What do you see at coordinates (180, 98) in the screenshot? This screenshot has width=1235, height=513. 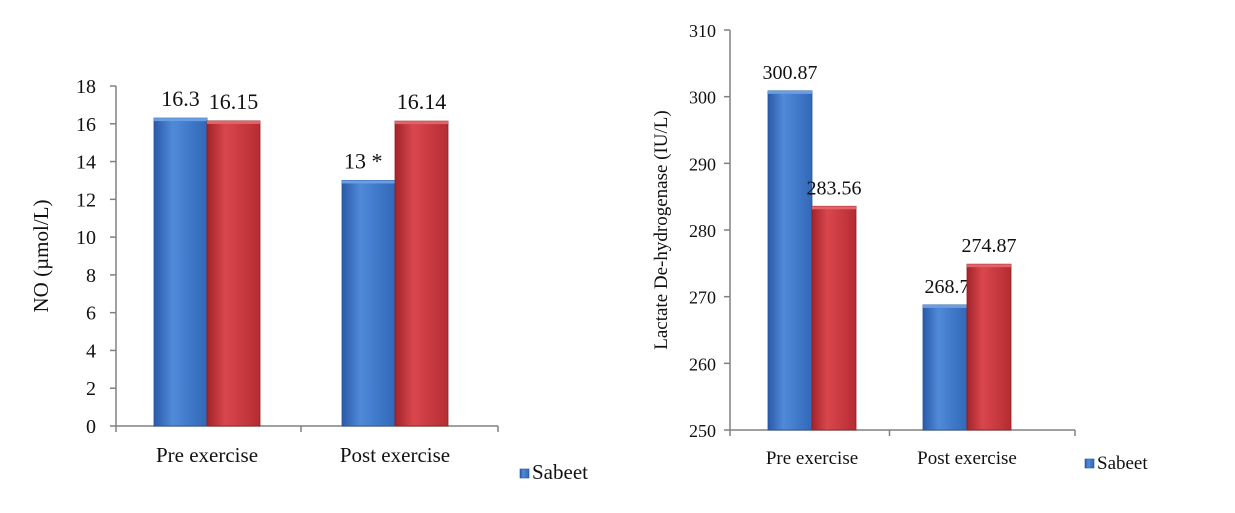 I see `data-label: 16.3` at bounding box center [180, 98].